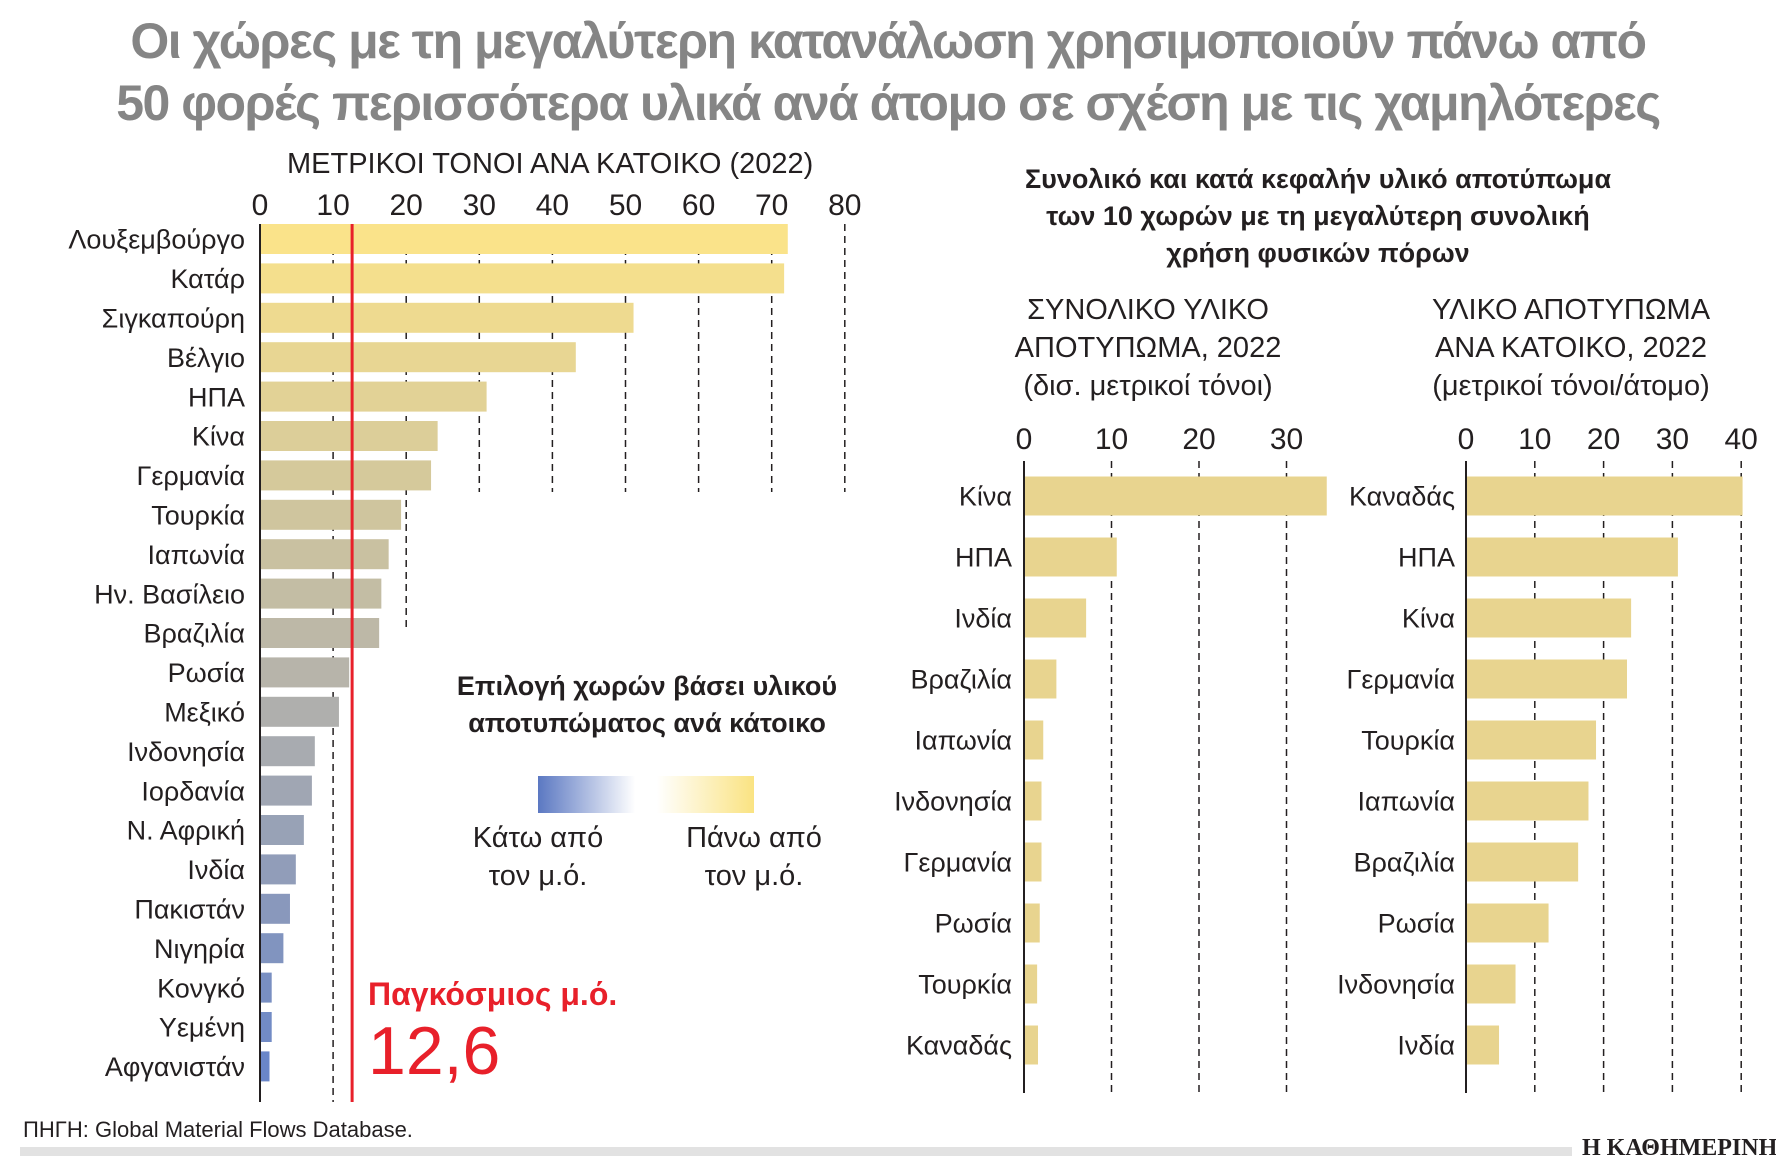  Describe the element at coordinates (189, 910) in the screenshot. I see `category-label: Πακιστάν` at that location.